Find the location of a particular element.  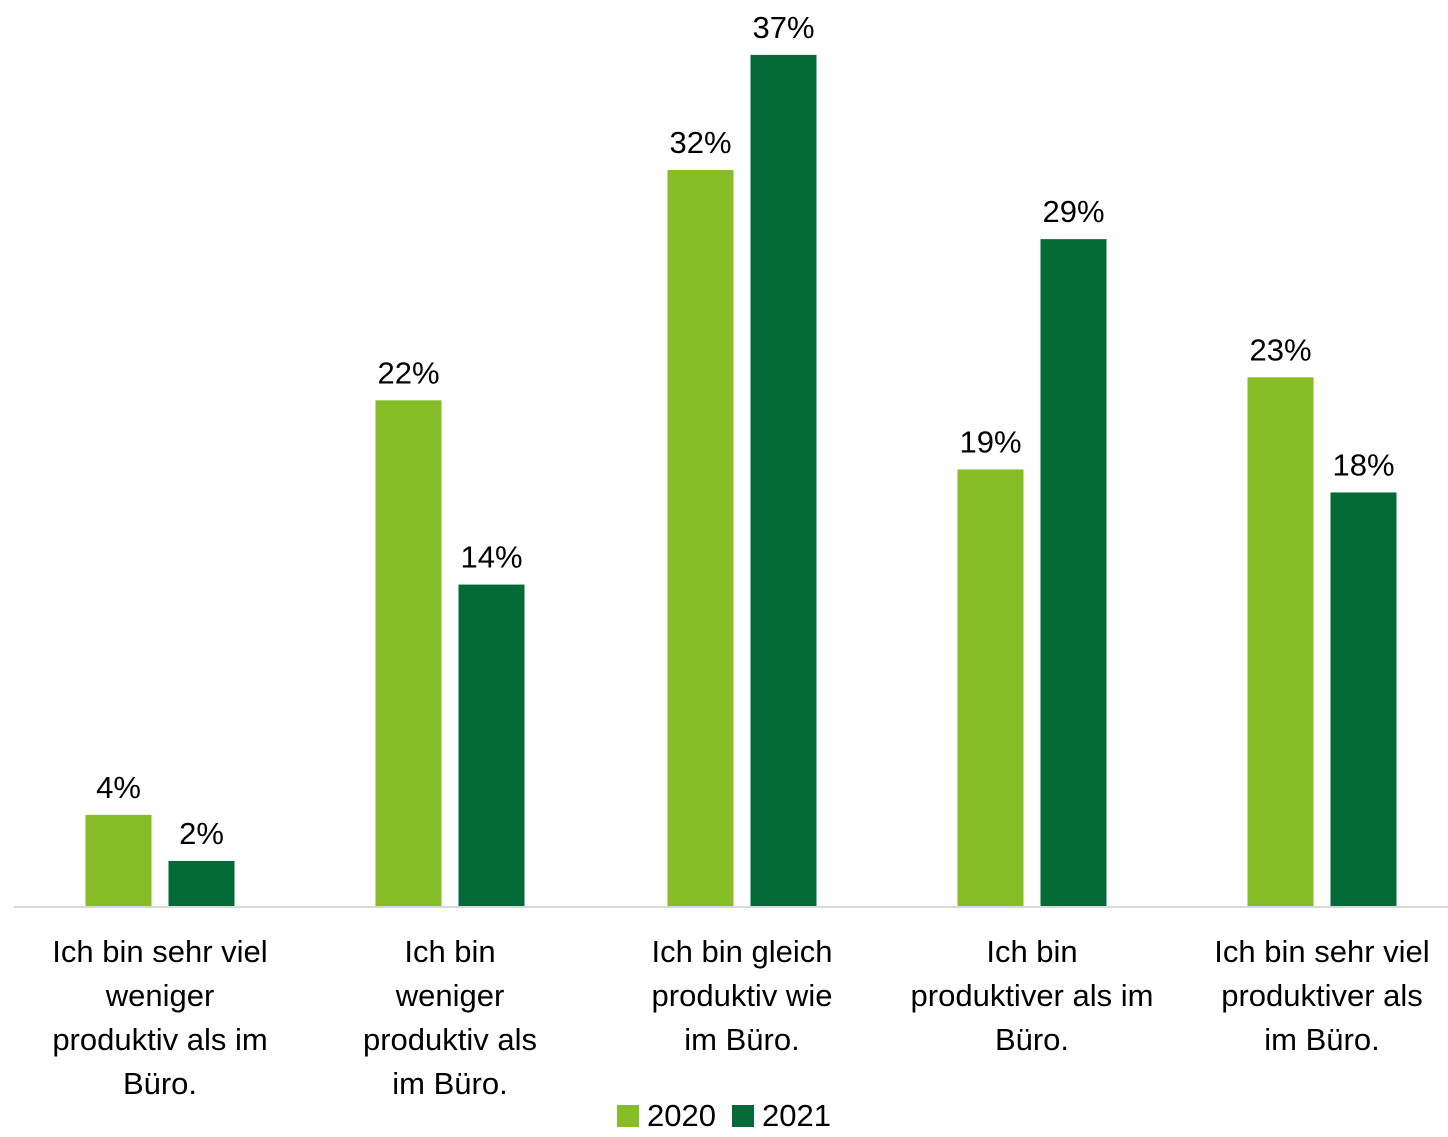

data-label-2021-3: 37% is located at coordinates (783, 27).